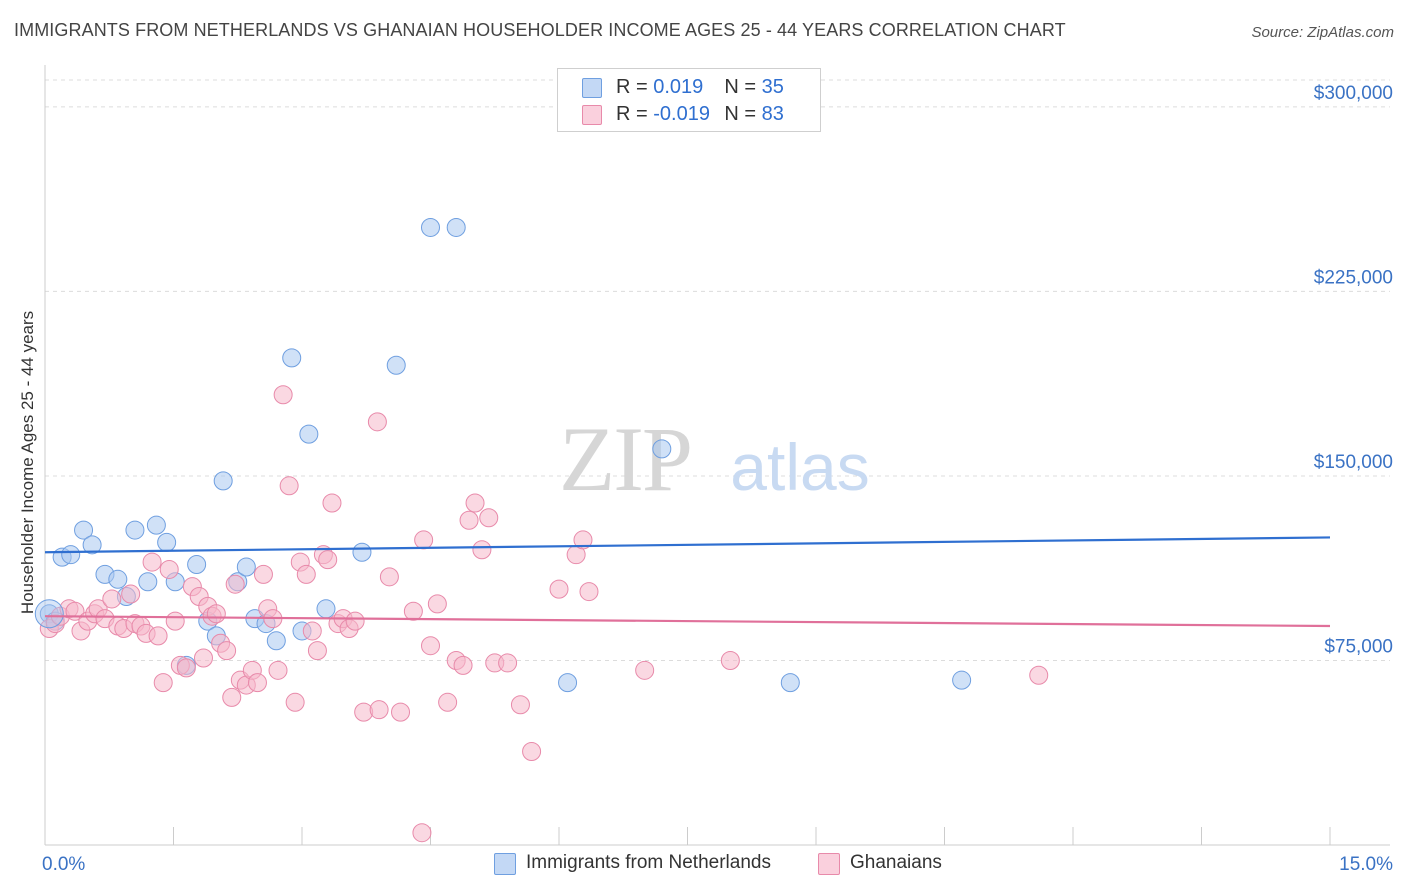 The image size is (1406, 892). I want to click on legend-swatch-ghanaians, so click(592, 115).